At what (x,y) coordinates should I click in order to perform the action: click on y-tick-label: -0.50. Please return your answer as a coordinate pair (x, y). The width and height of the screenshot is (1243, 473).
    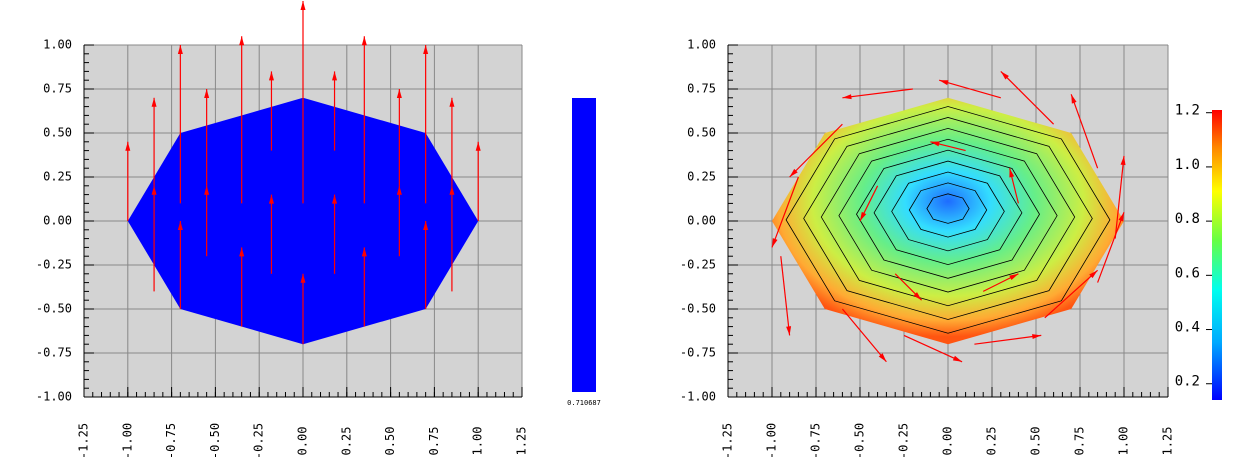
    Looking at the image, I should click on (54, 309).